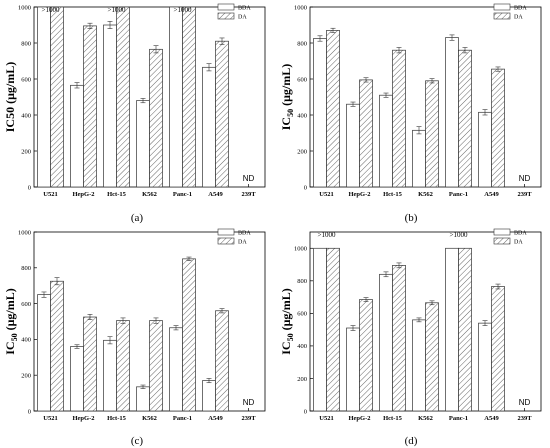  What do you see at coordinates (137, 441) in the screenshot?
I see `panel-label: (c)` at bounding box center [137, 441].